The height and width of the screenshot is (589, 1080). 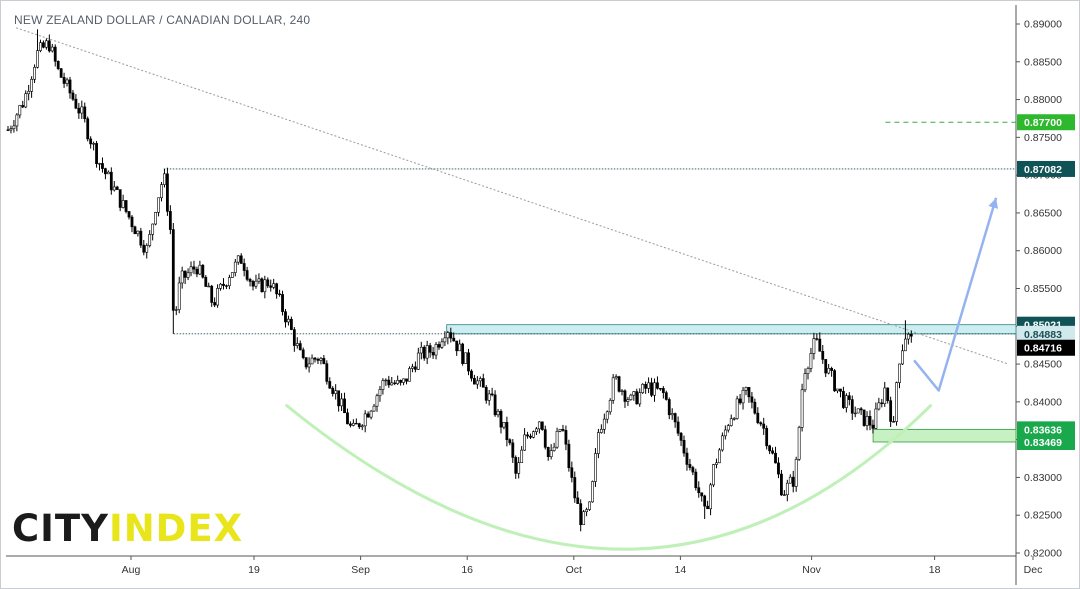 I want to click on y-tick-label: 0.89000, so click(x=1043, y=25).